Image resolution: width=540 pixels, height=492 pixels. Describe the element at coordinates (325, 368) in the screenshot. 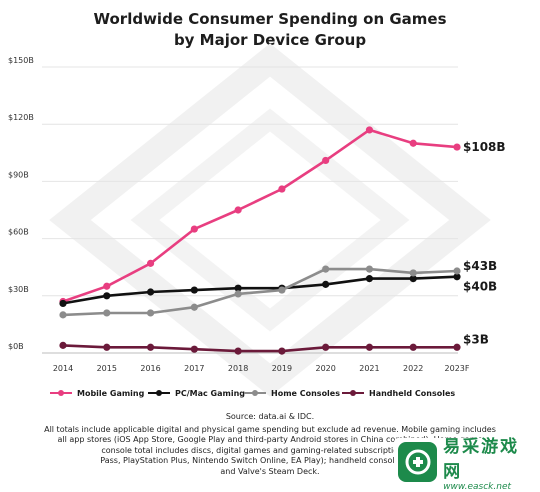

I see `x-tick-label: 2020` at that location.